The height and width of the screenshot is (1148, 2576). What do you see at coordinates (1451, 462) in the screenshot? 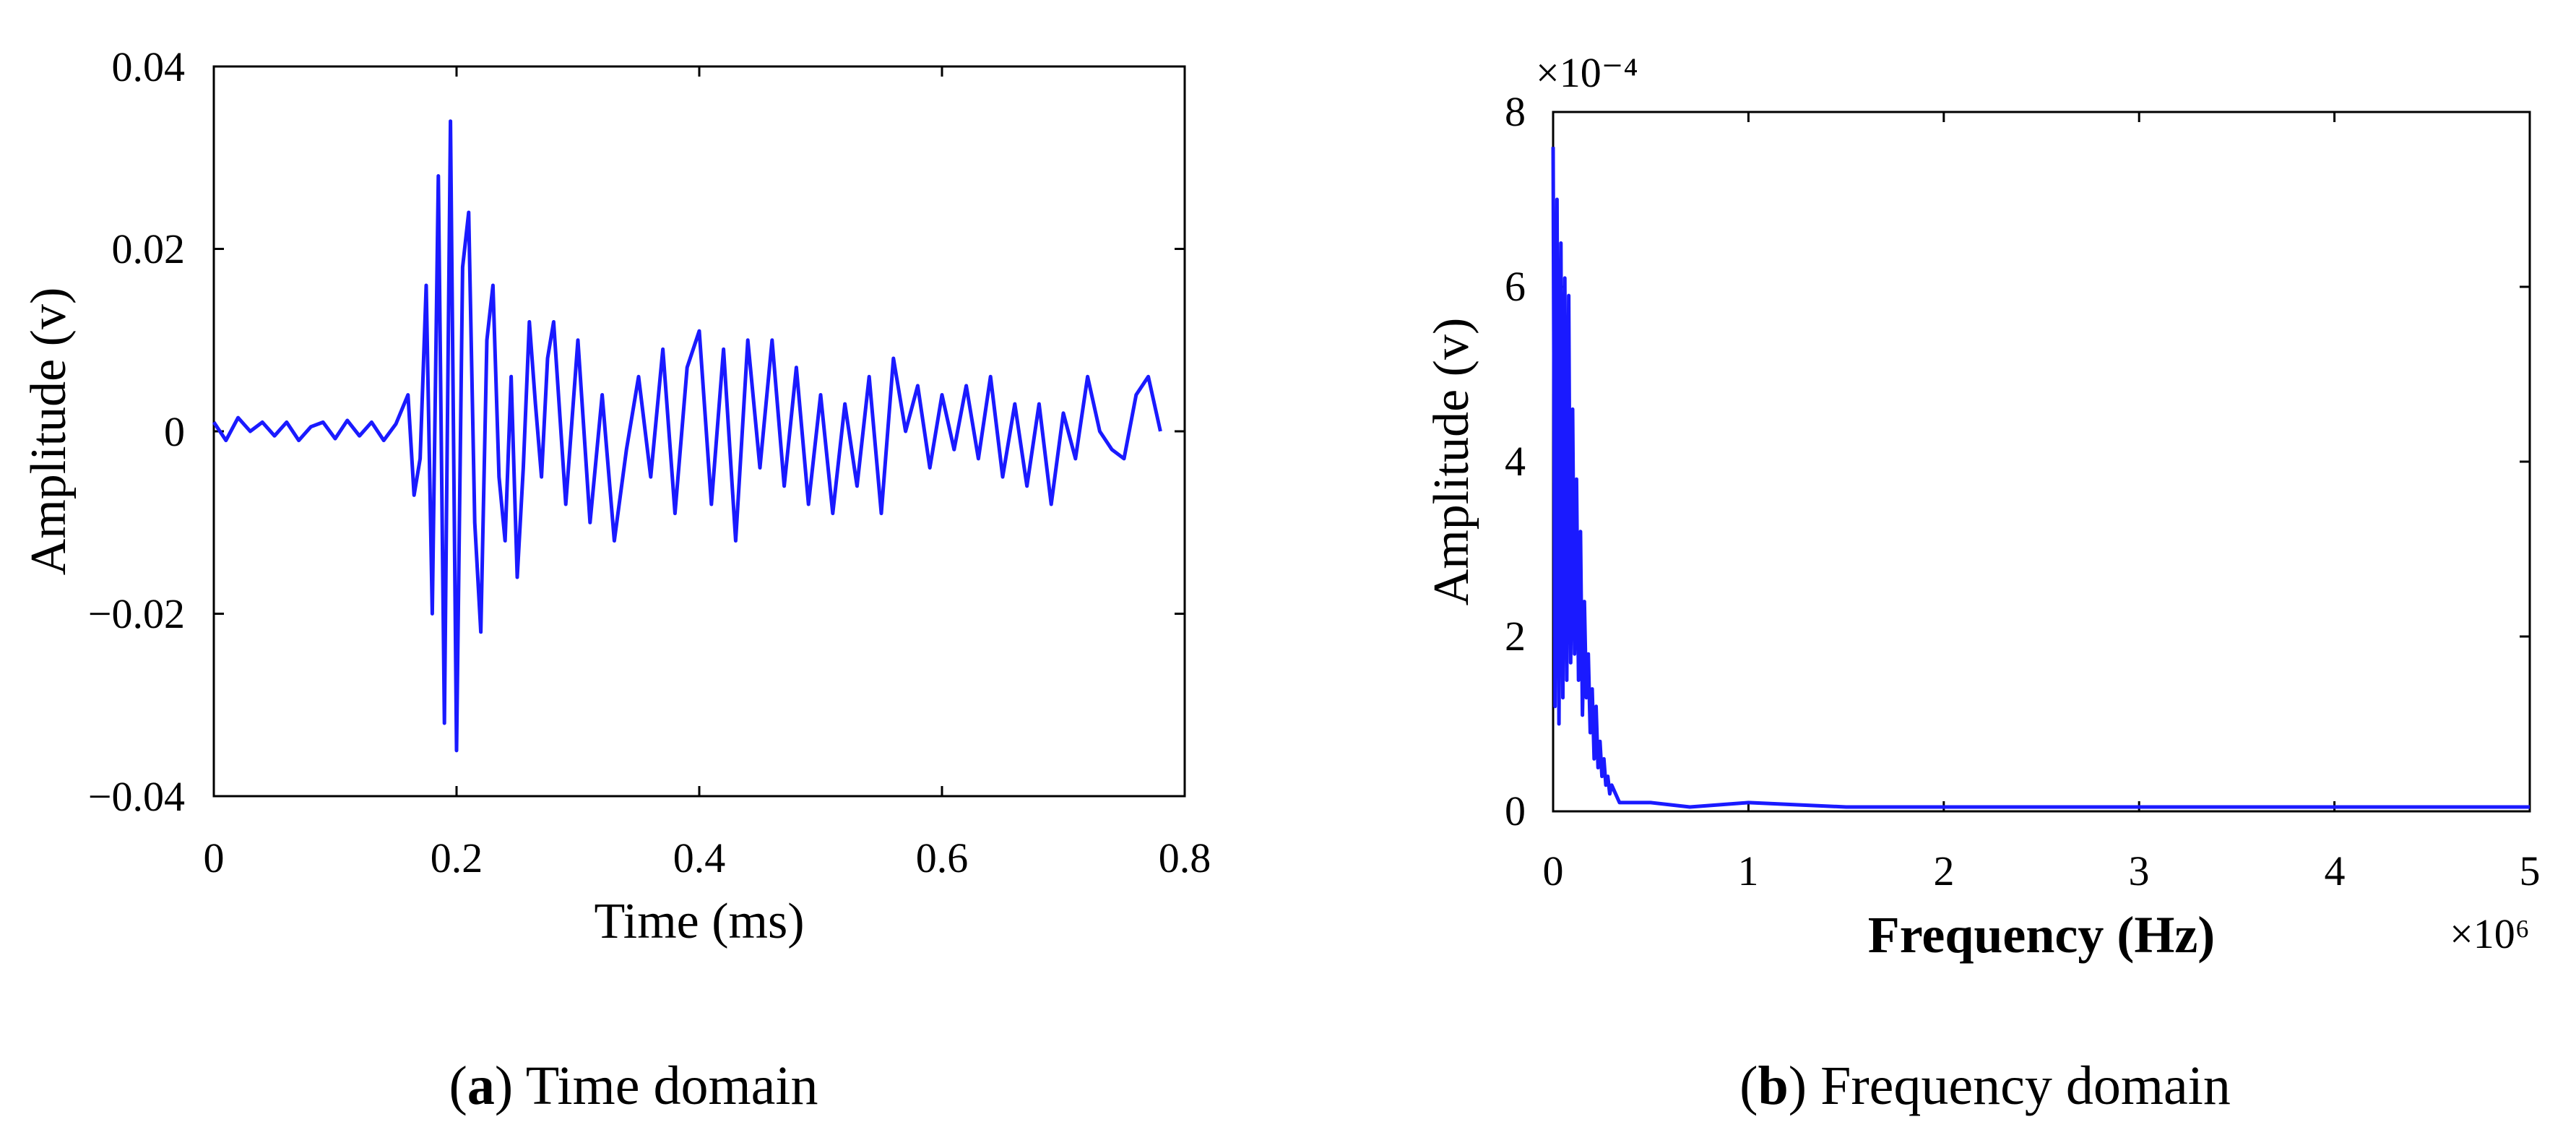
I see `plot-b-ylabel: Amplitude (v)` at bounding box center [1451, 462].